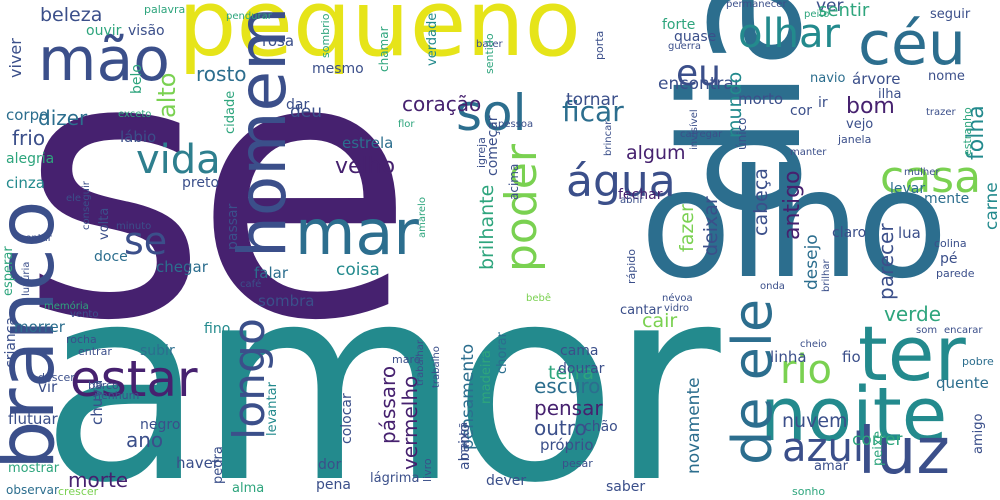  What do you see at coordinates (134, 379) in the screenshot?
I see `word-estar: estar` at bounding box center [134, 379].